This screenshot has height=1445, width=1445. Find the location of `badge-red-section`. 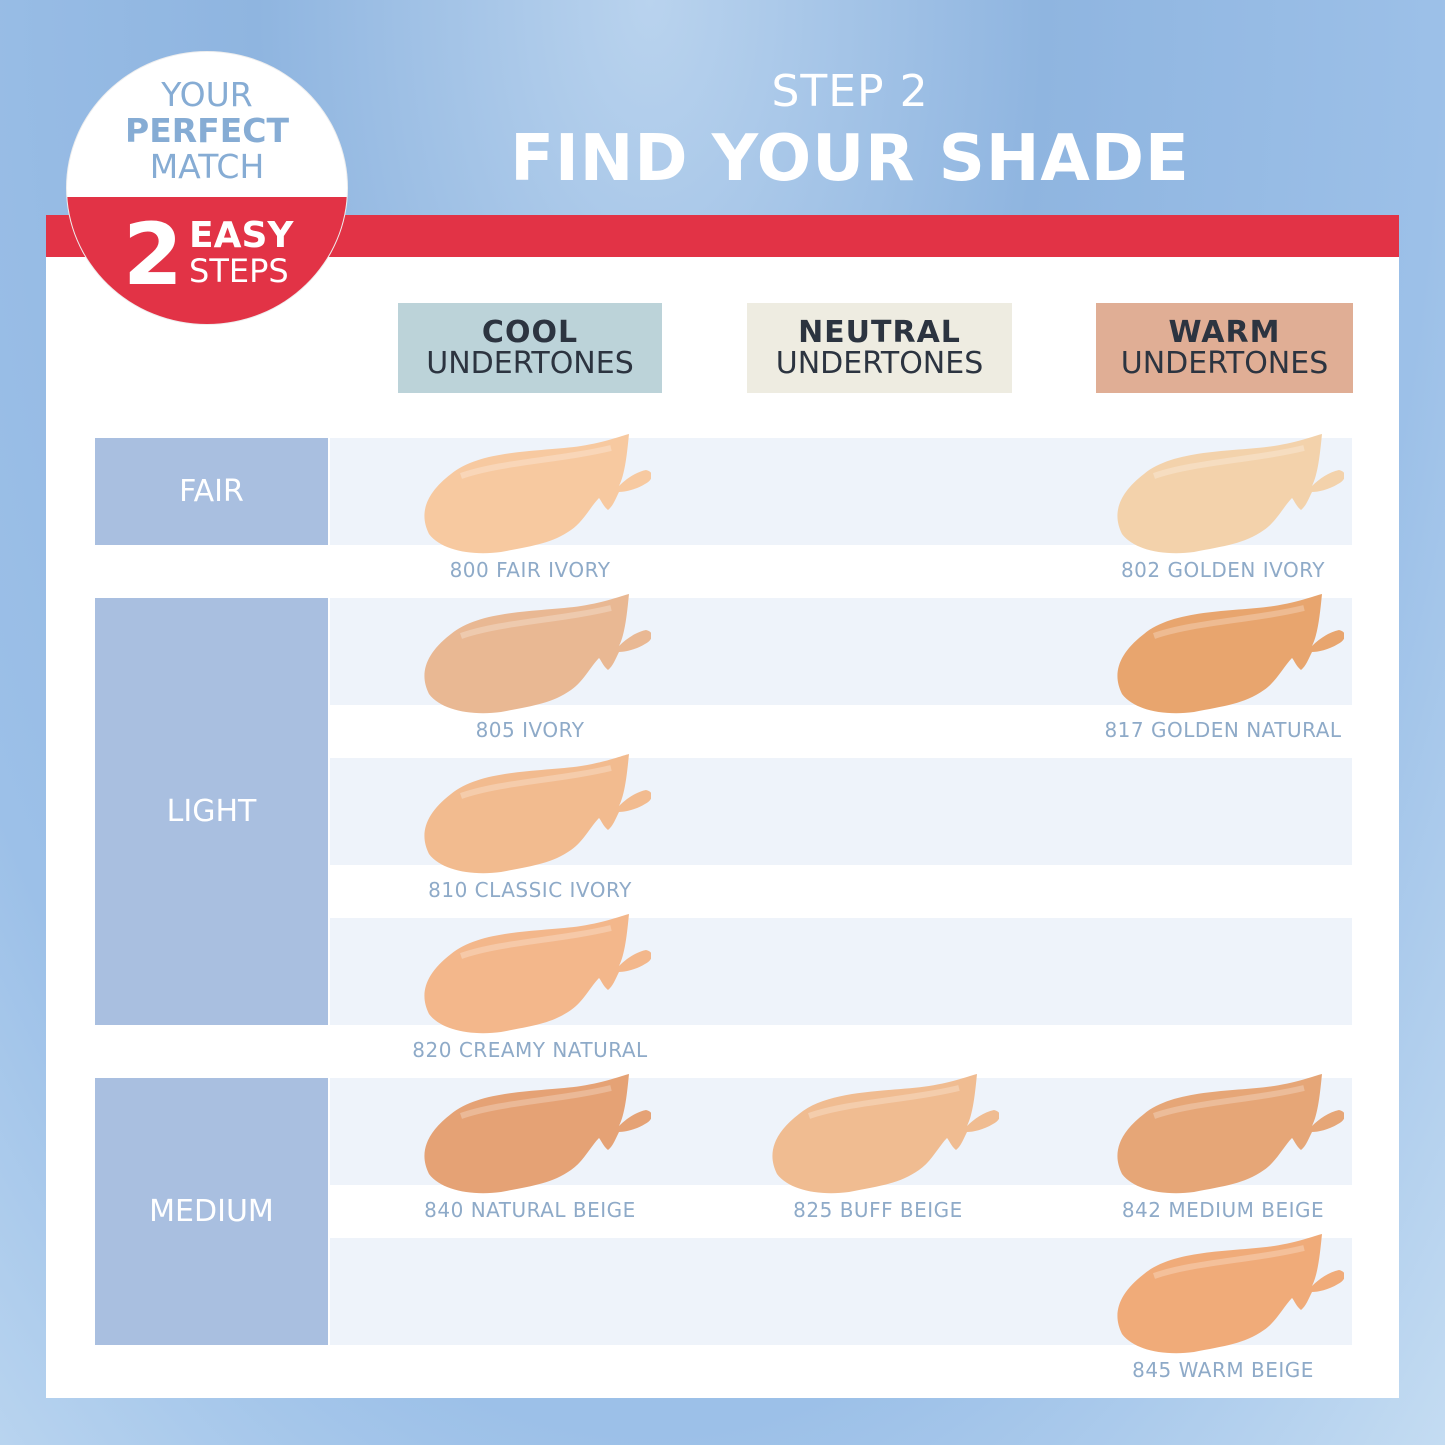

badge-red-section is located at coordinates (207, 260).